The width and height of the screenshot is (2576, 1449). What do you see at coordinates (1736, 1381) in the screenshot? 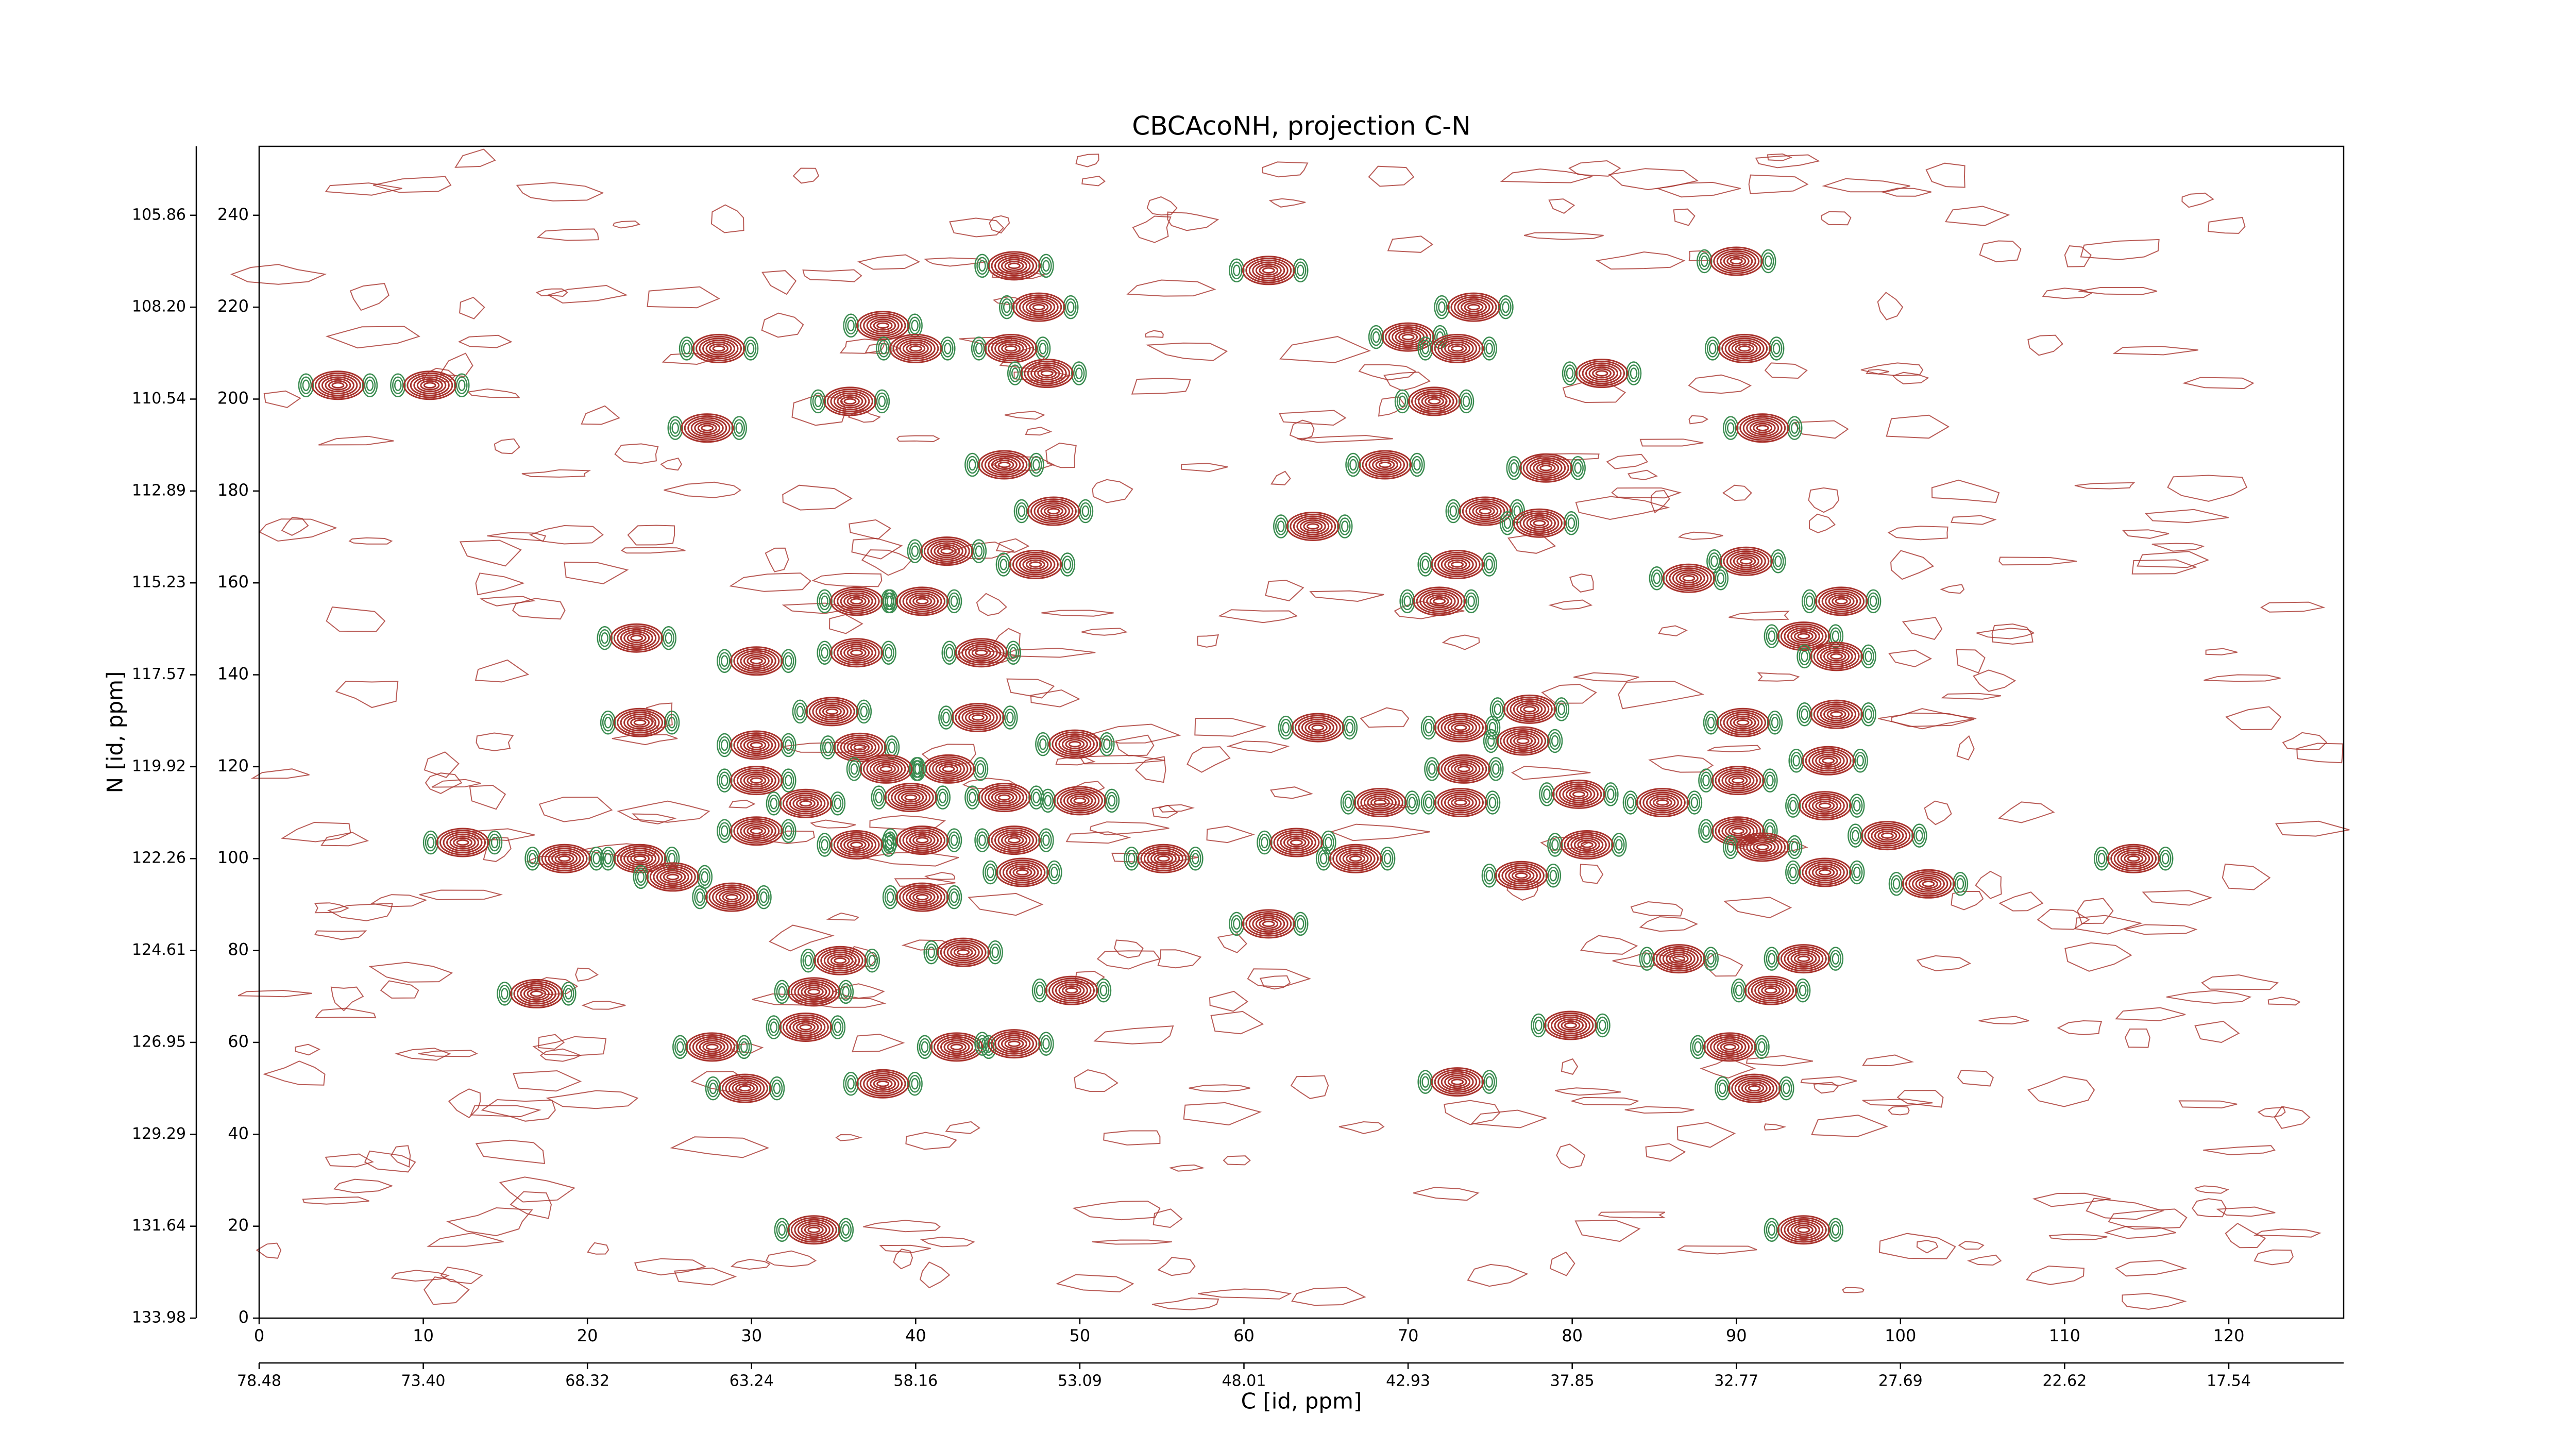
I see `x2-tick-label: 32.77` at bounding box center [1736, 1381].